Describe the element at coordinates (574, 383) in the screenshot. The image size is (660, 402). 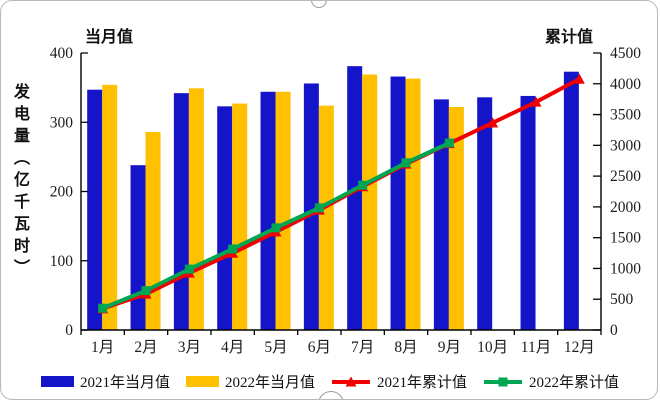
I see `legend-label: 2022年累计值` at that location.